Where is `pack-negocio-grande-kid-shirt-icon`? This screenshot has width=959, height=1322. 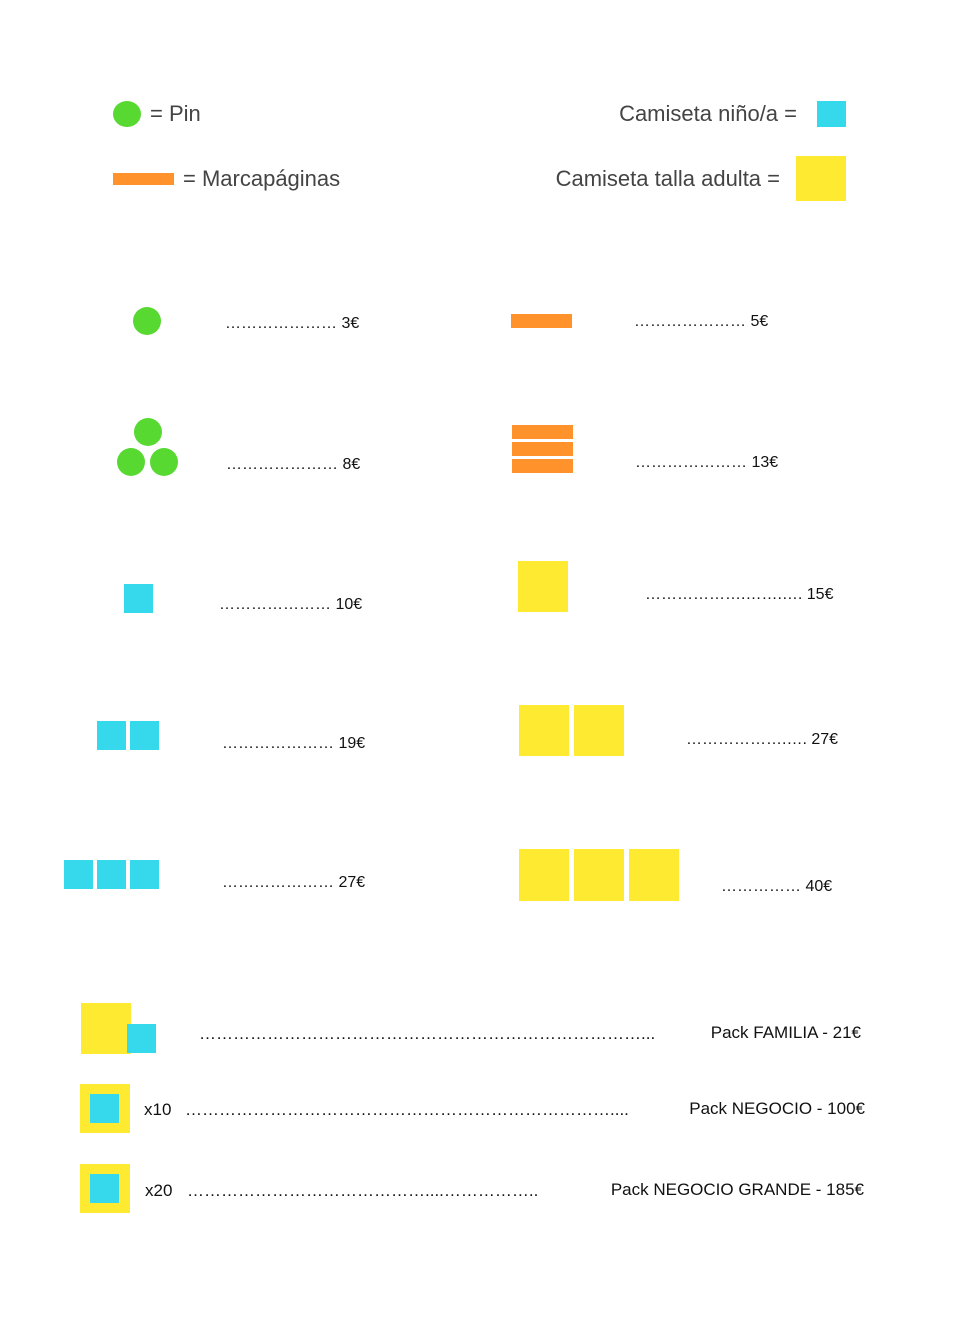 pack-negocio-grande-kid-shirt-icon is located at coordinates (104, 1188).